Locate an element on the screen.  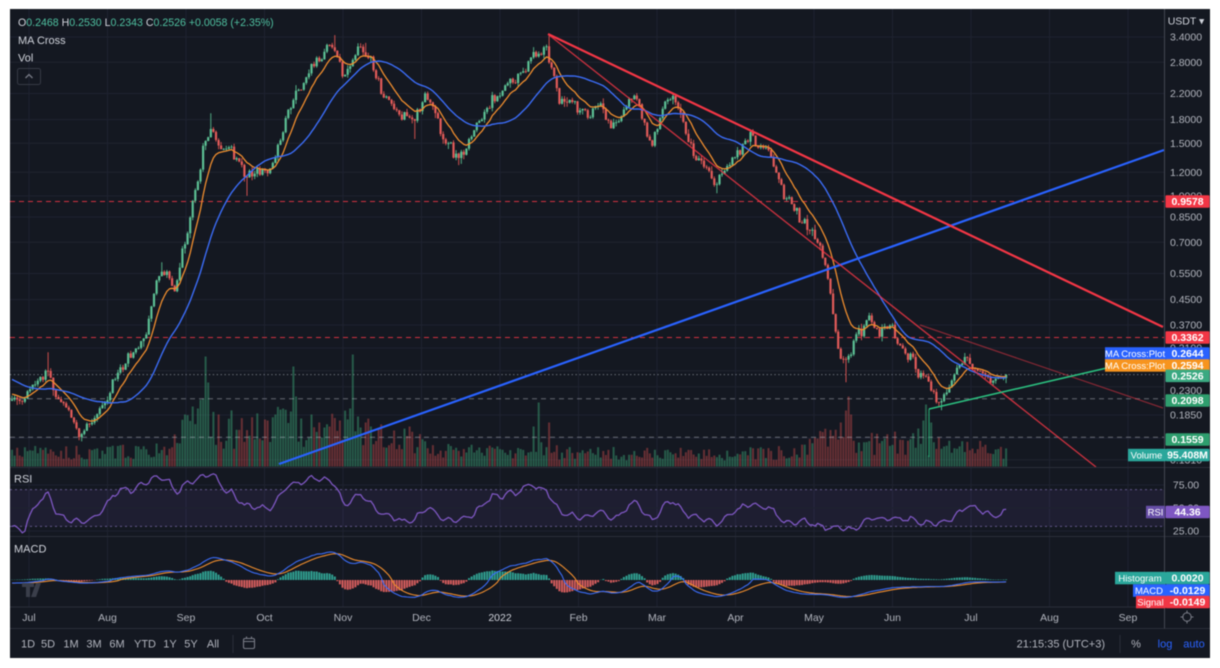
svg-text: 5Y is located at coordinates (191, 645).